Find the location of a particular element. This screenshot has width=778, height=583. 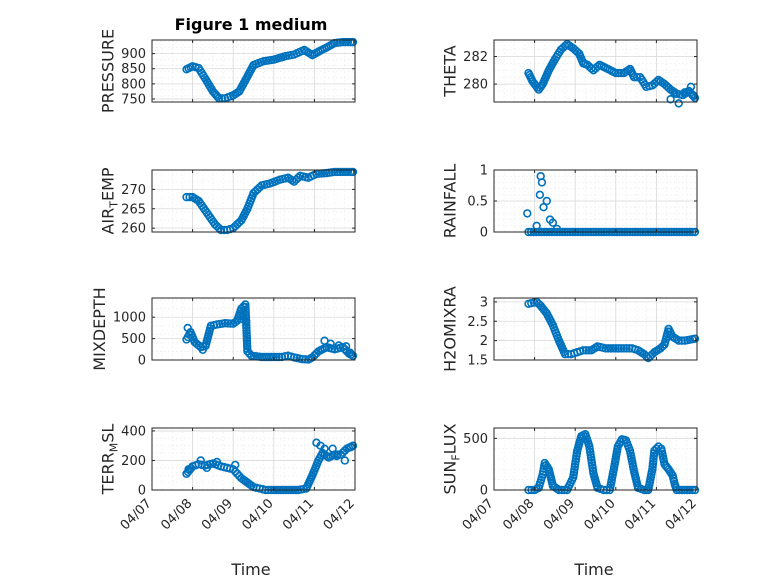

subplot-theta: 280 282 THETA is located at coordinates (570, 73).